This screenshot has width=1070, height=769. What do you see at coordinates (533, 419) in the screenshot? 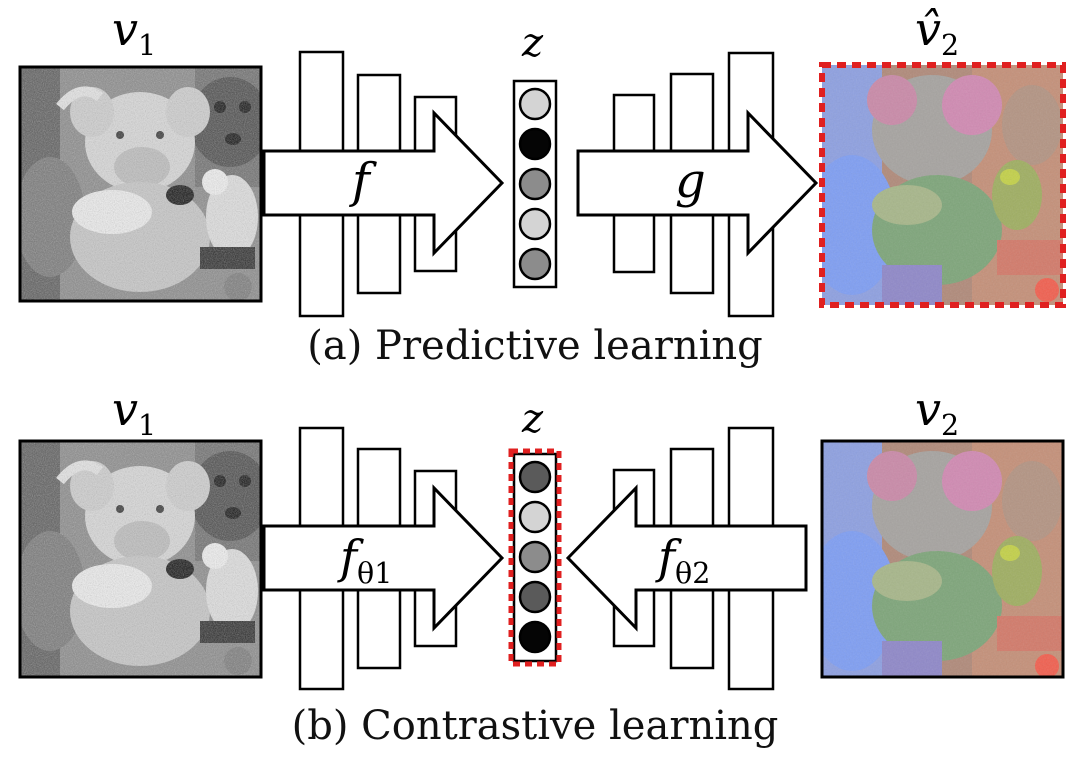
I see `label-z-b: z` at bounding box center [533, 419].